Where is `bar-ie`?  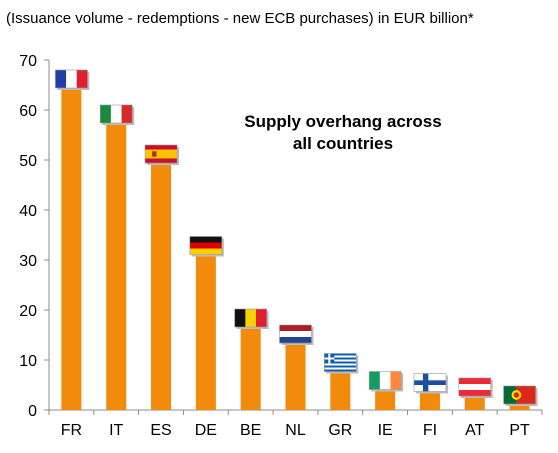 bar-ie is located at coordinates (385, 400).